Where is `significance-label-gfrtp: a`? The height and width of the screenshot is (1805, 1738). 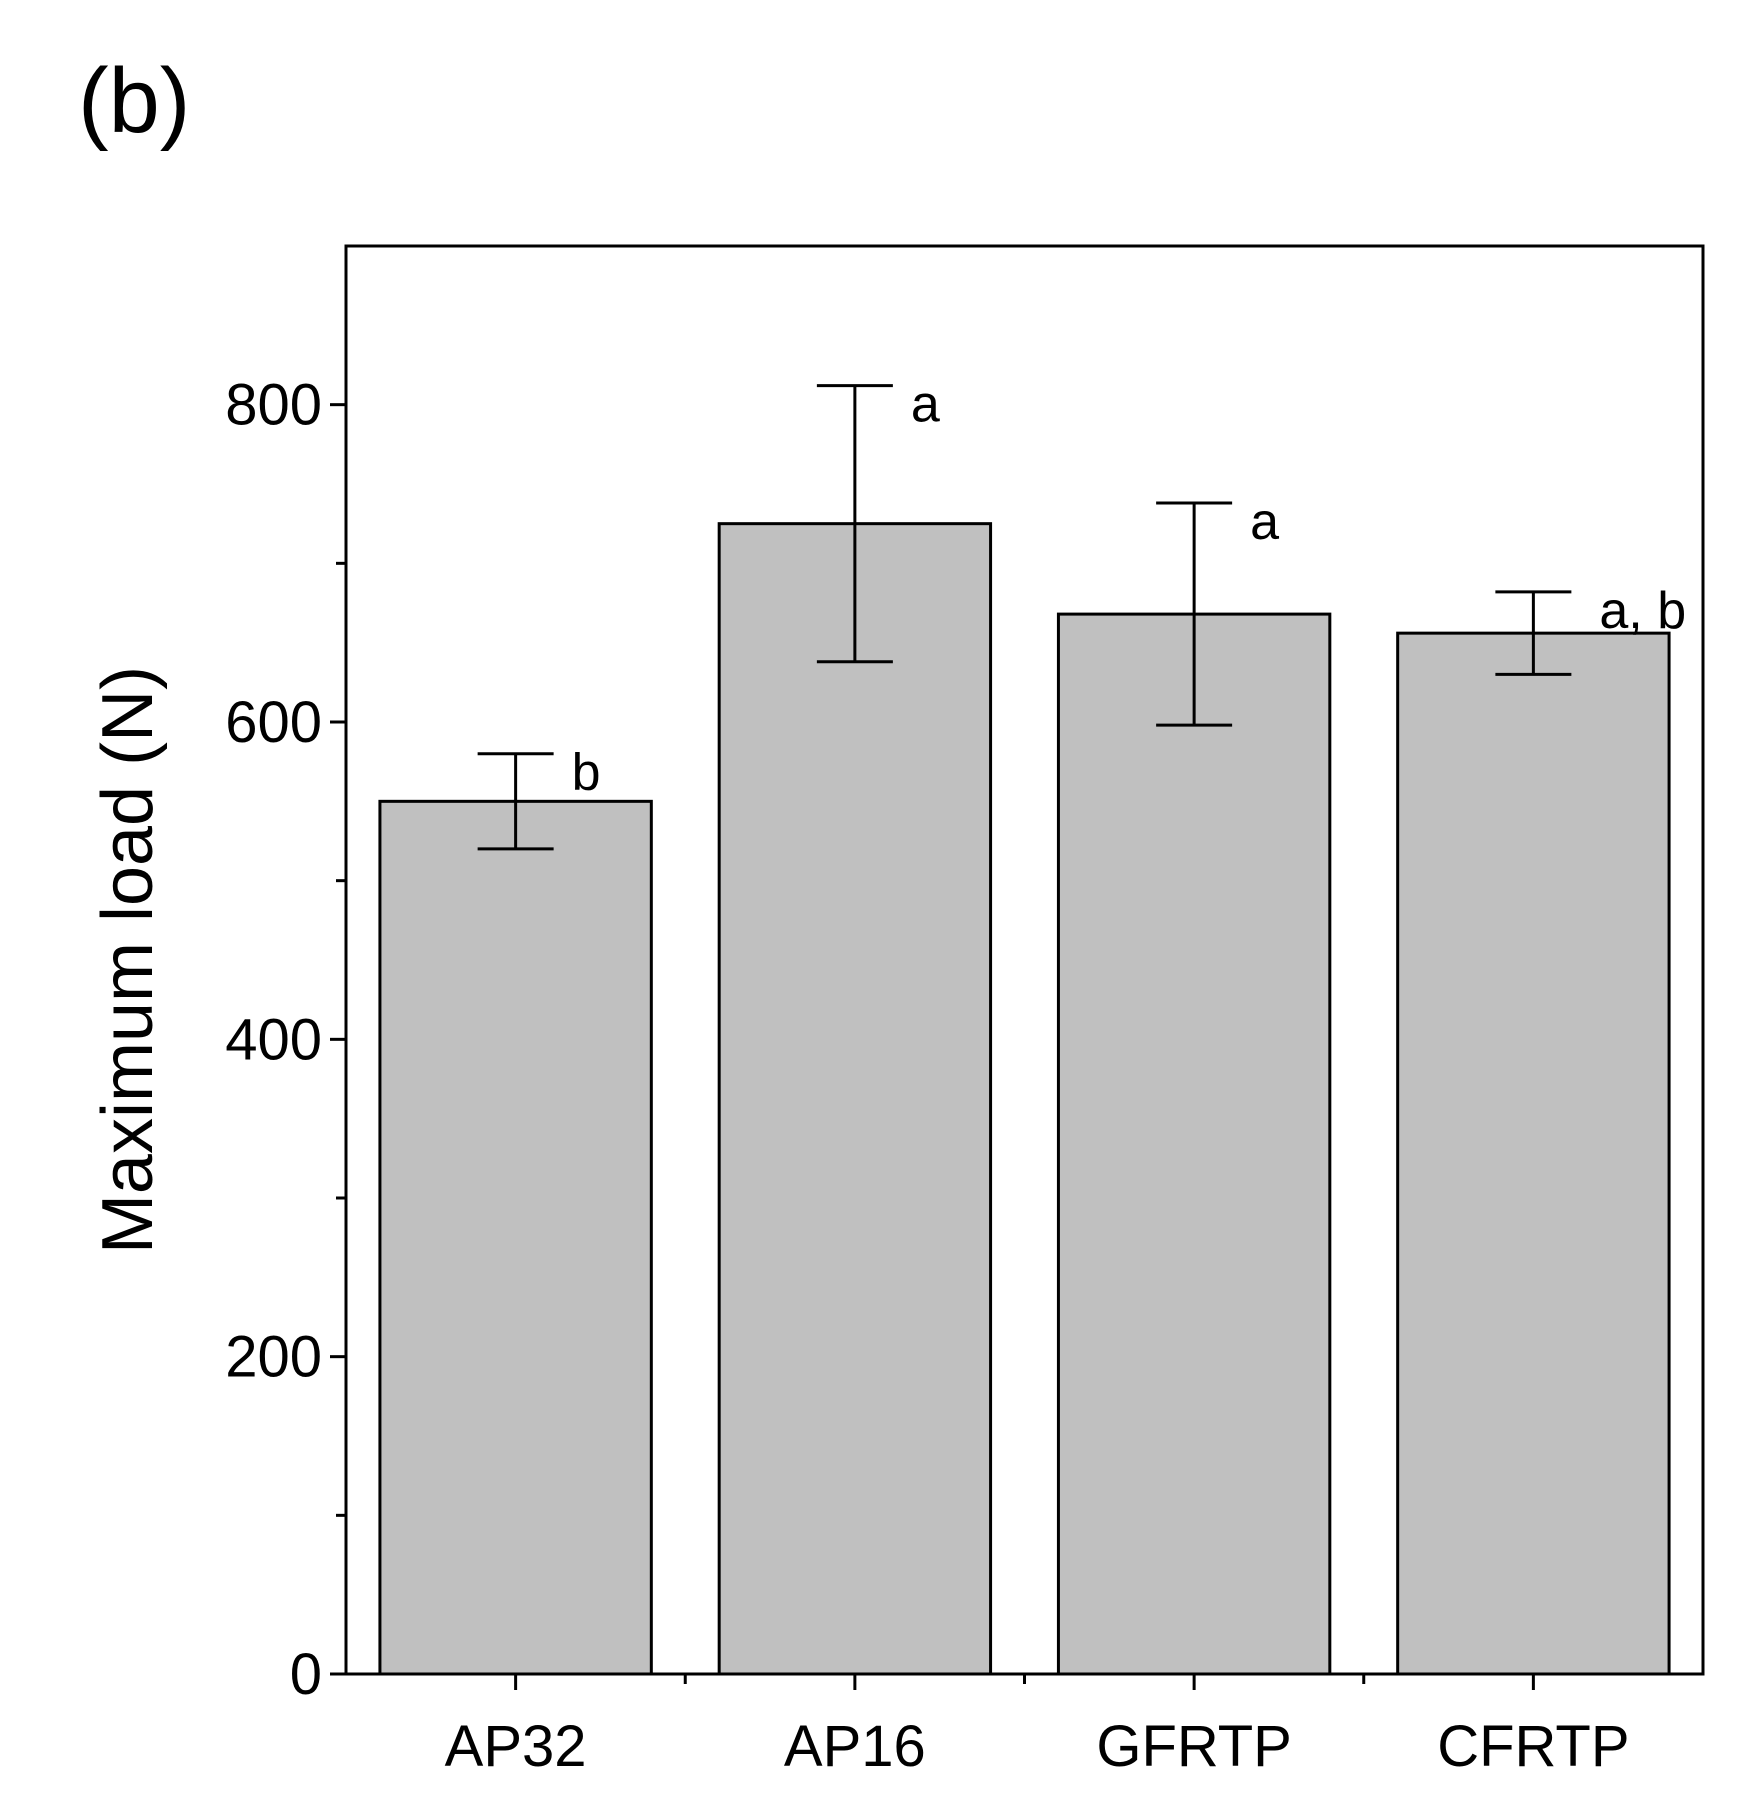
significance-label-gfrtp: a is located at coordinates (1264, 522).